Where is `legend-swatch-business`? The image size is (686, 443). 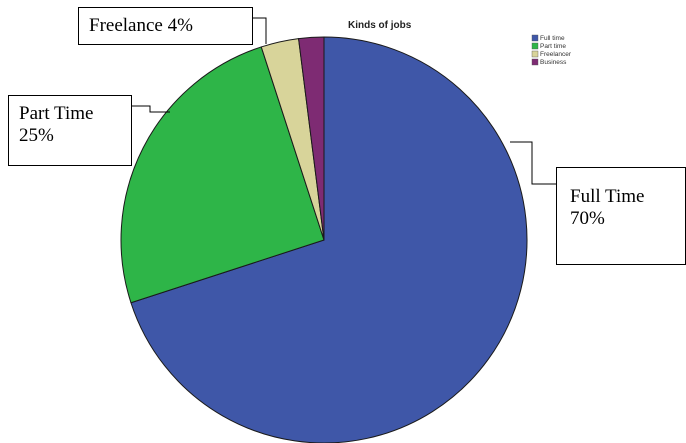 legend-swatch-business is located at coordinates (535, 62).